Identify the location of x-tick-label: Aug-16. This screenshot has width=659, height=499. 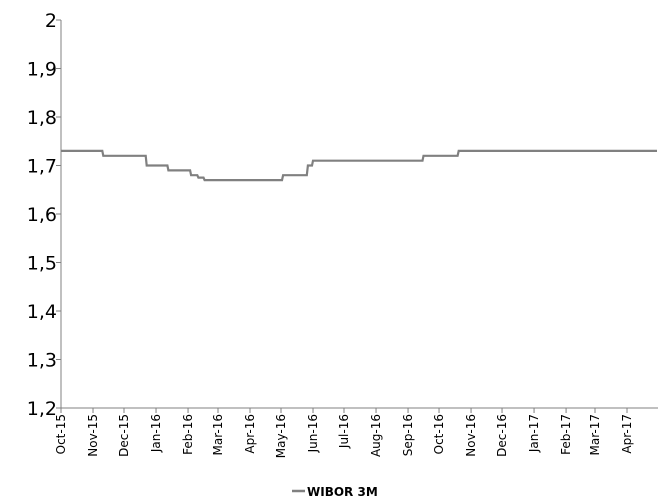
(376, 435).